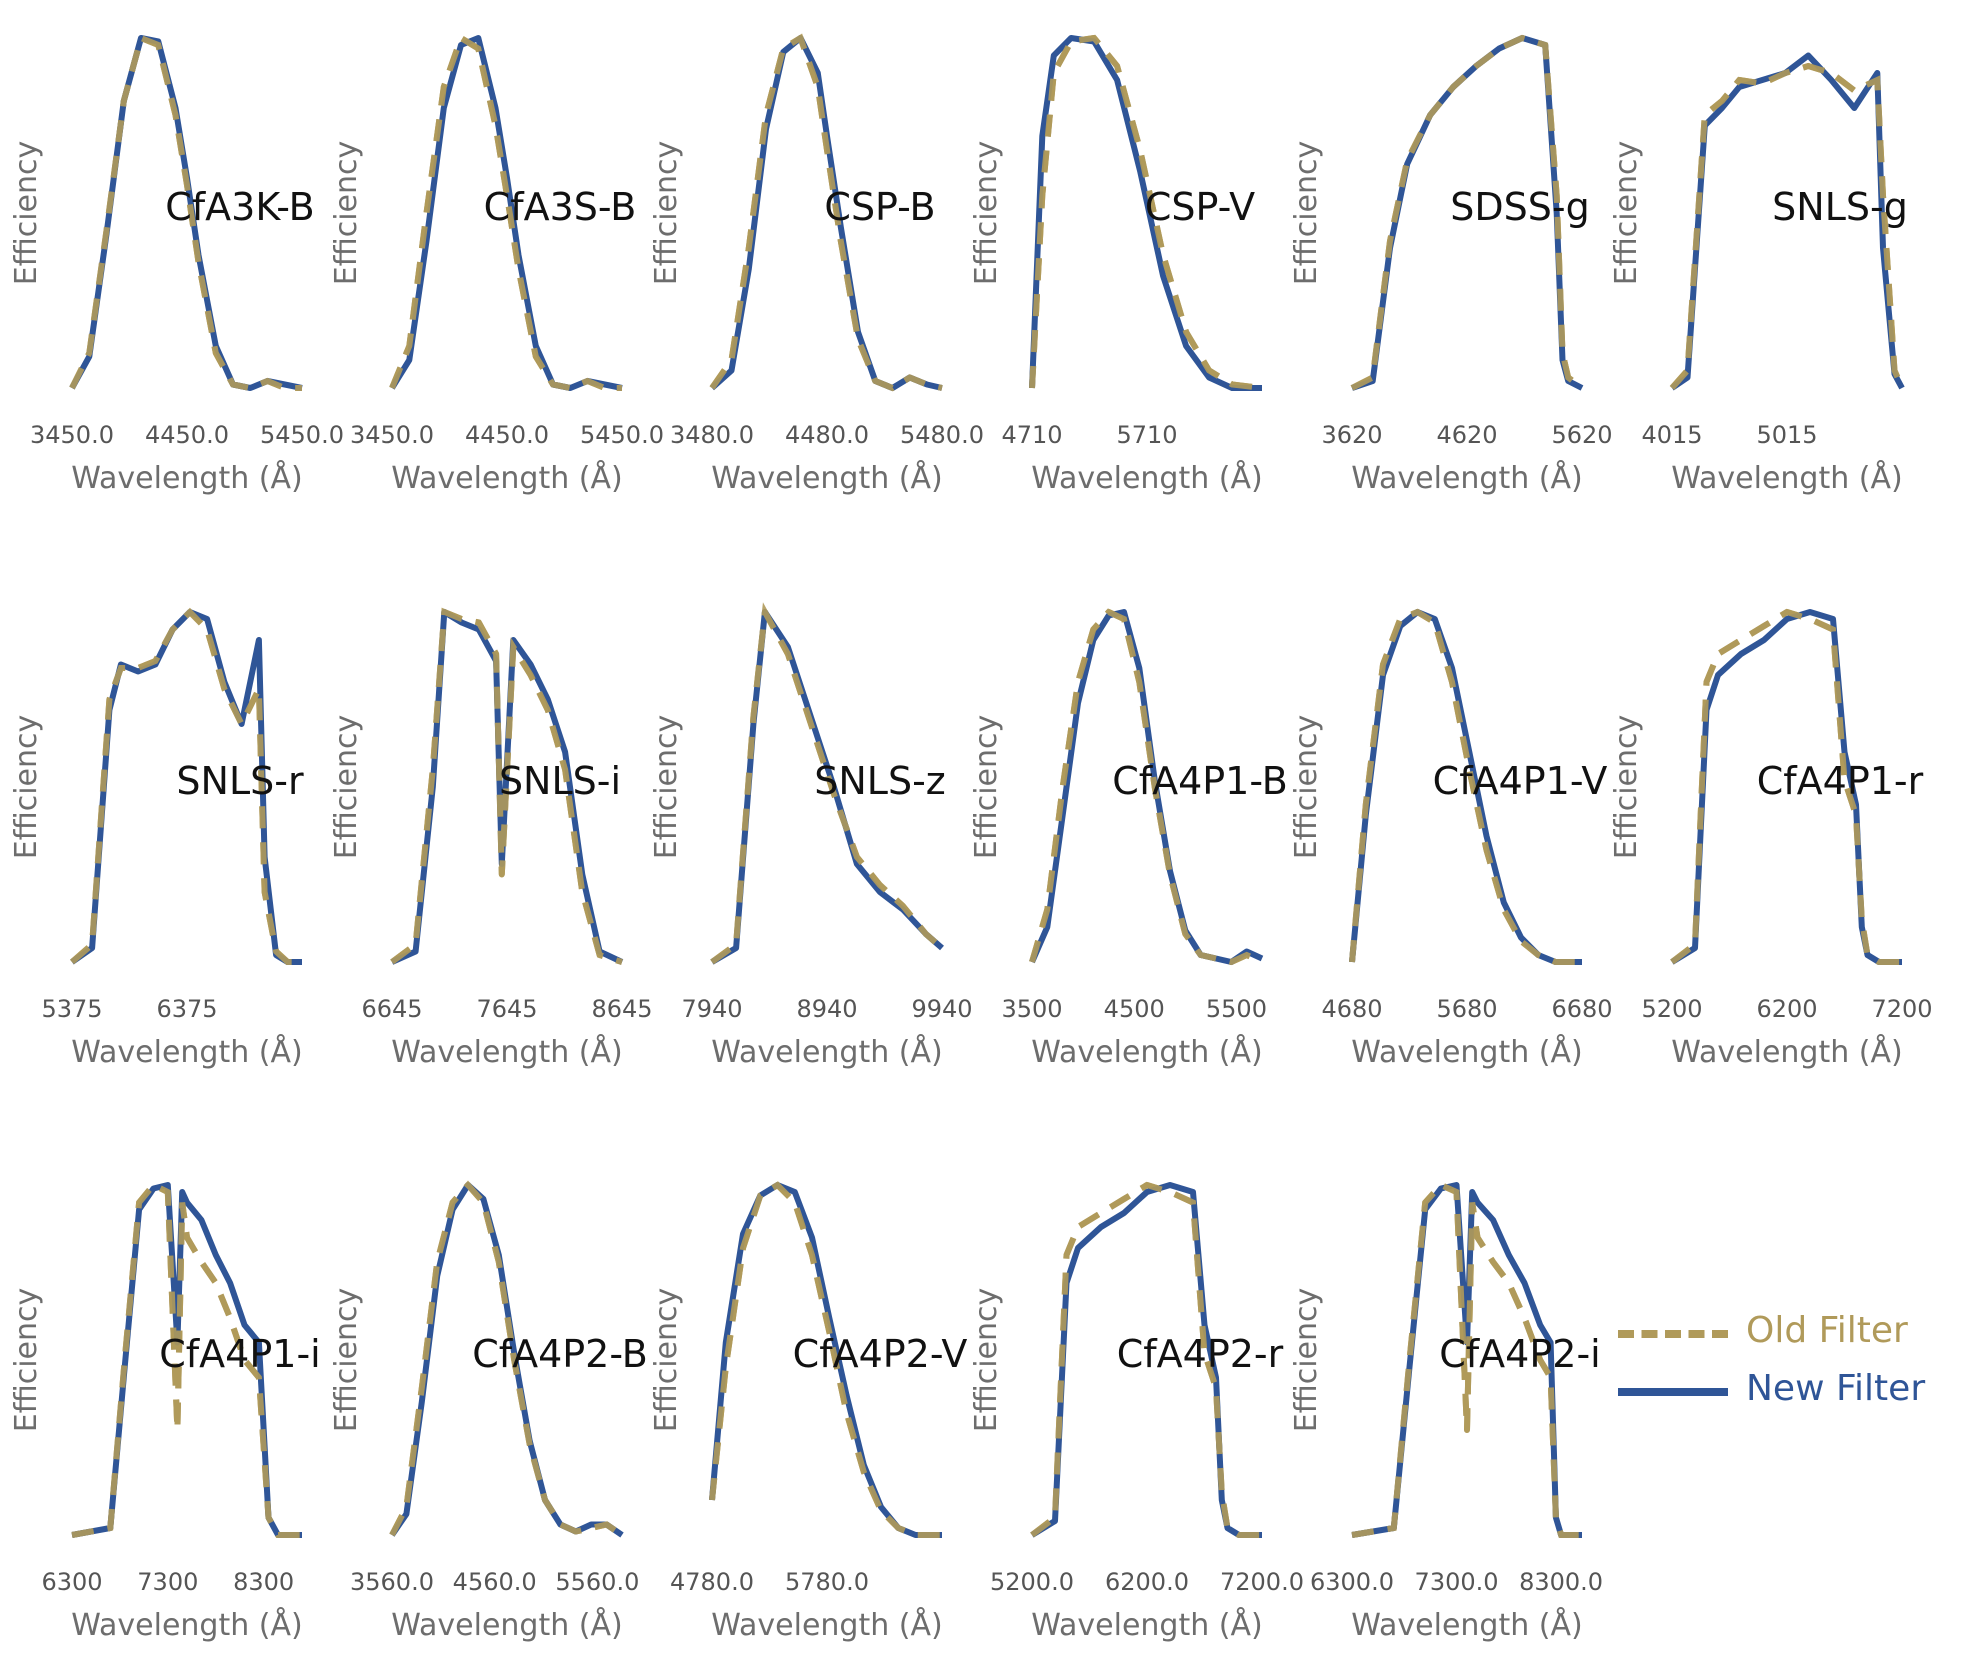 Image resolution: width=1961 pixels, height=1654 pixels. I want to click on subplot-title: CfA4P2-V, so click(880, 1354).